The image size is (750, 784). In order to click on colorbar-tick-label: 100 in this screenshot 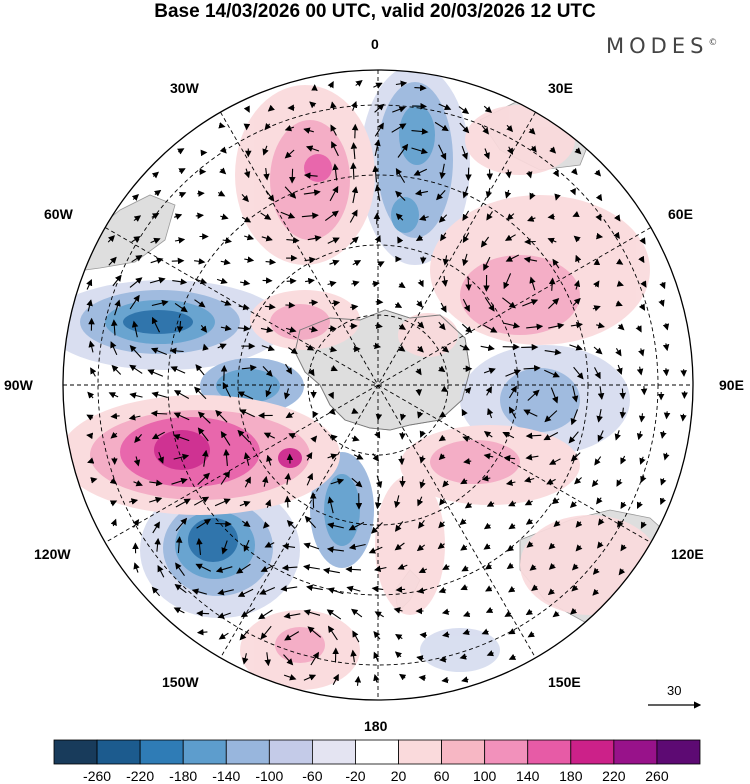, I will do `click(484, 776)`.